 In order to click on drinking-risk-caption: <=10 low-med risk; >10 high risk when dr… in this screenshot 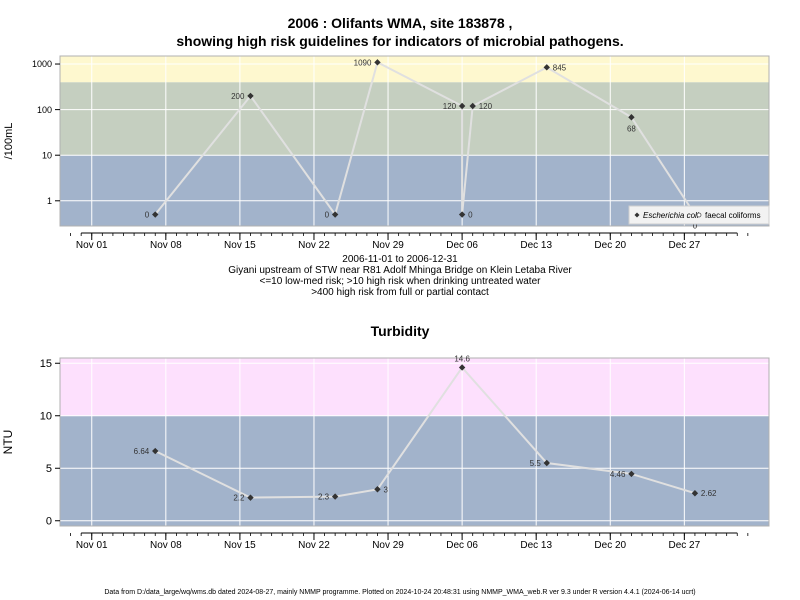, I will do `click(400, 281)`.